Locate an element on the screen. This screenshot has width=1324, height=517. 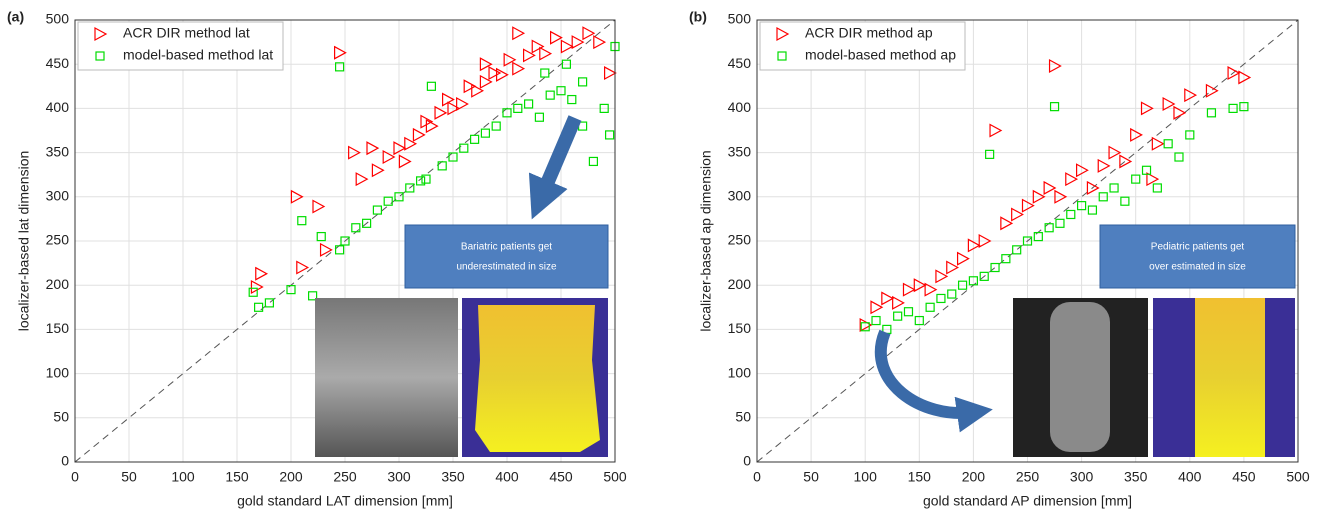
ct-image is located at coordinates (386, 377).